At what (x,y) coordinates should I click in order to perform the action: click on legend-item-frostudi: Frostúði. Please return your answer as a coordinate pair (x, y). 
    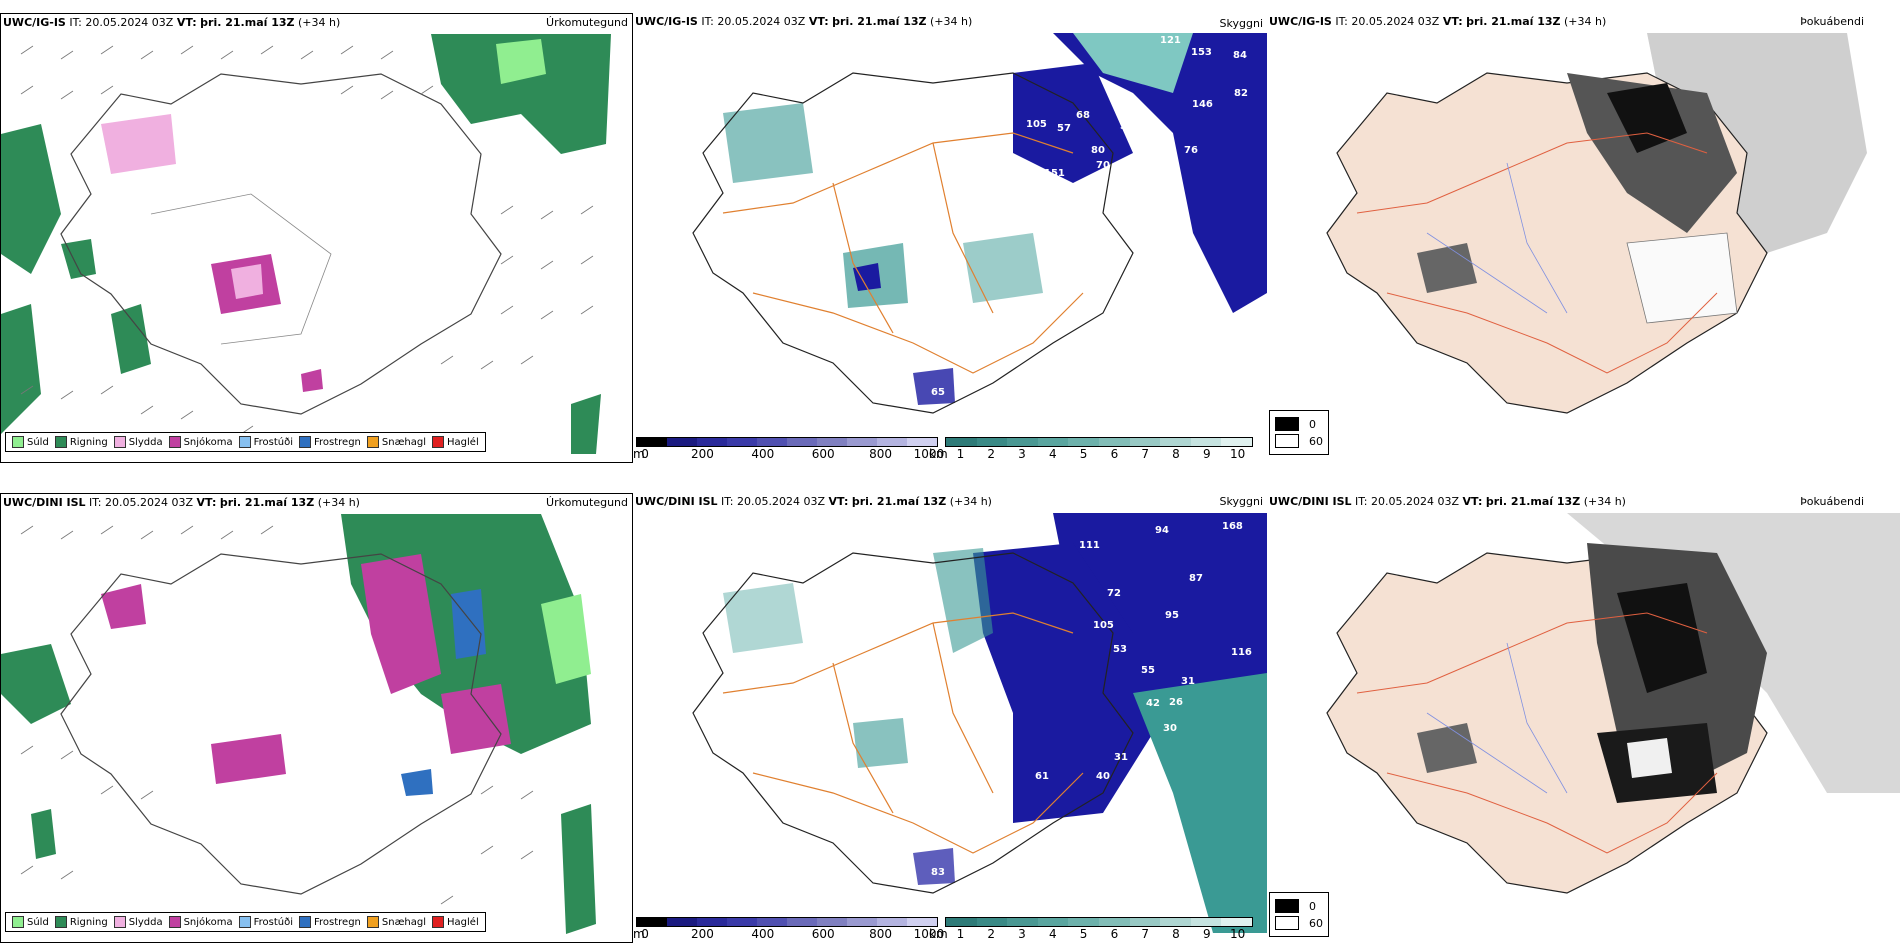
    Looking at the image, I should click on (265, 922).